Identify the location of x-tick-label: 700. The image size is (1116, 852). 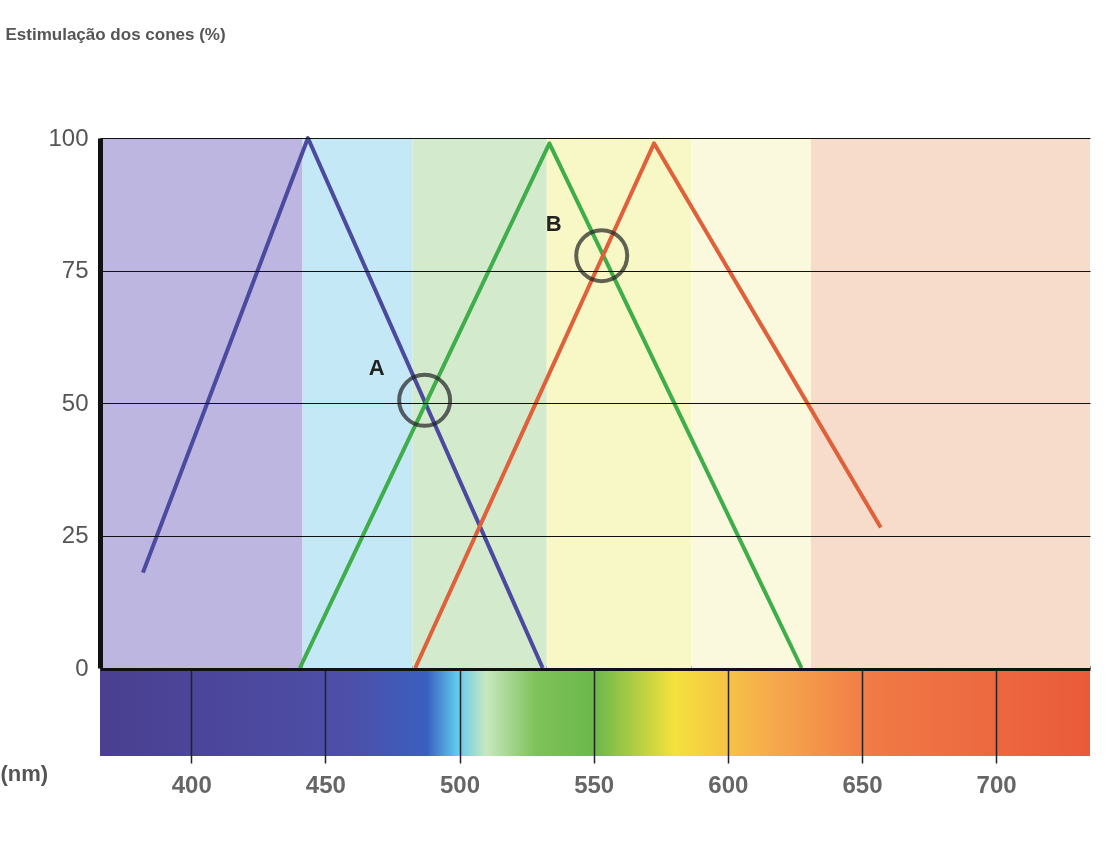
(996, 784).